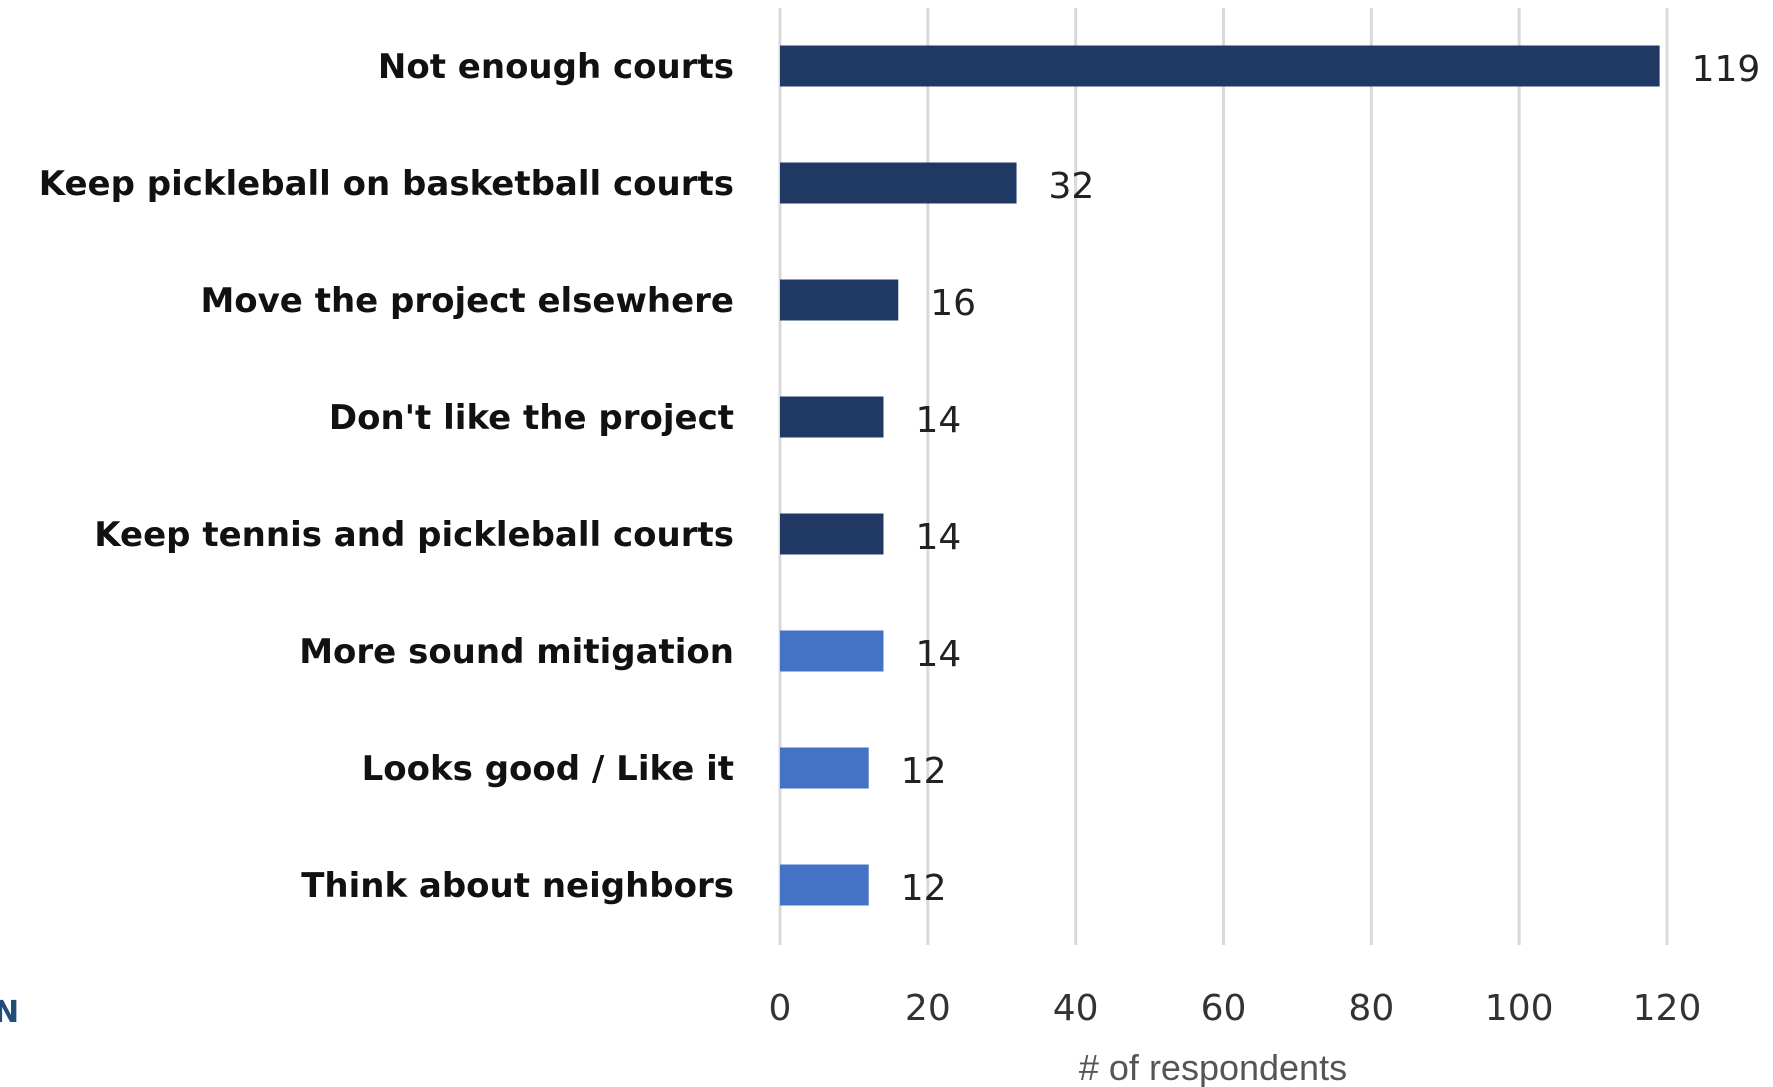  Describe the element at coordinates (1072, 186) in the screenshot. I see `data-label: 32` at that location.